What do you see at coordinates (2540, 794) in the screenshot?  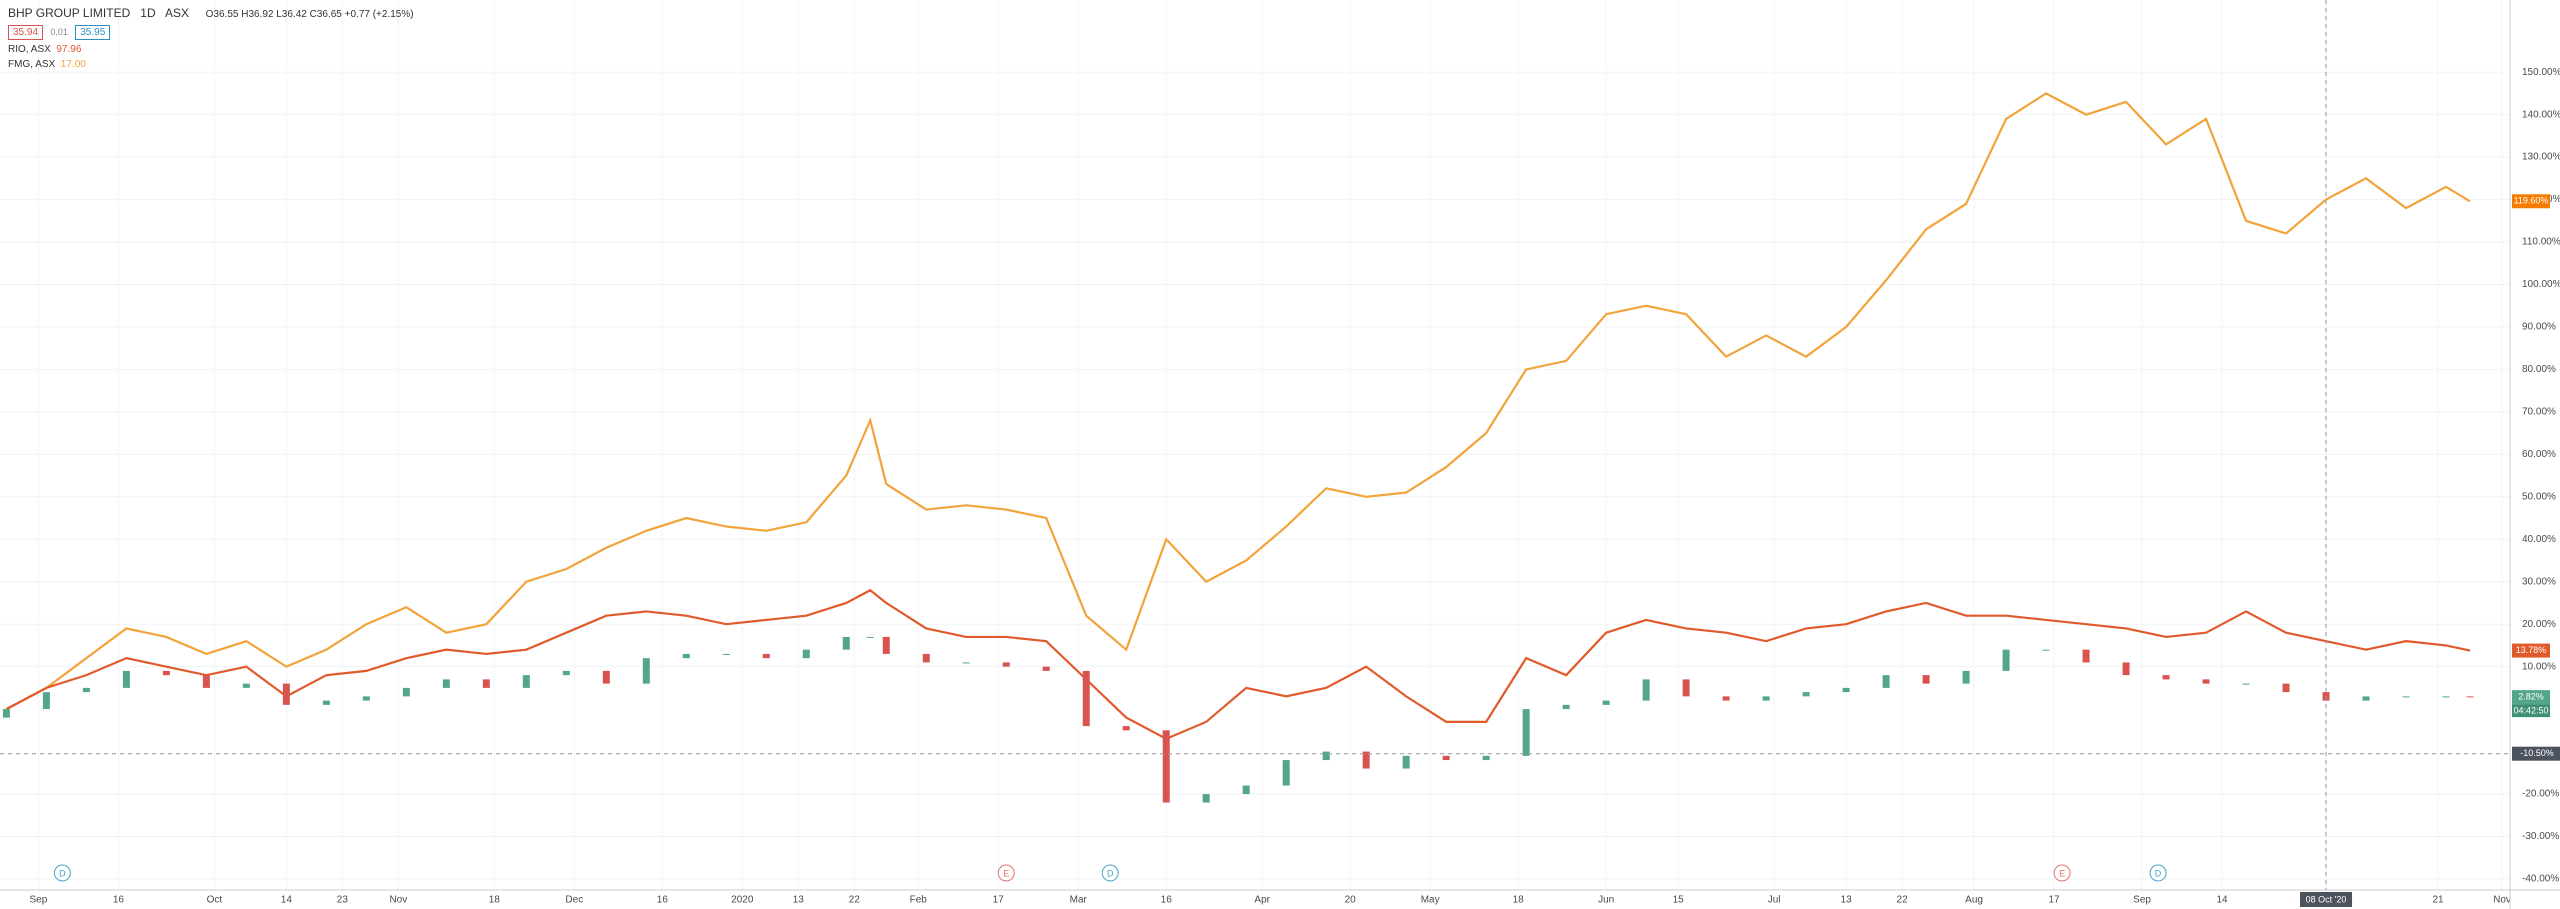 I see `y-tick-label: -20.00%` at bounding box center [2540, 794].